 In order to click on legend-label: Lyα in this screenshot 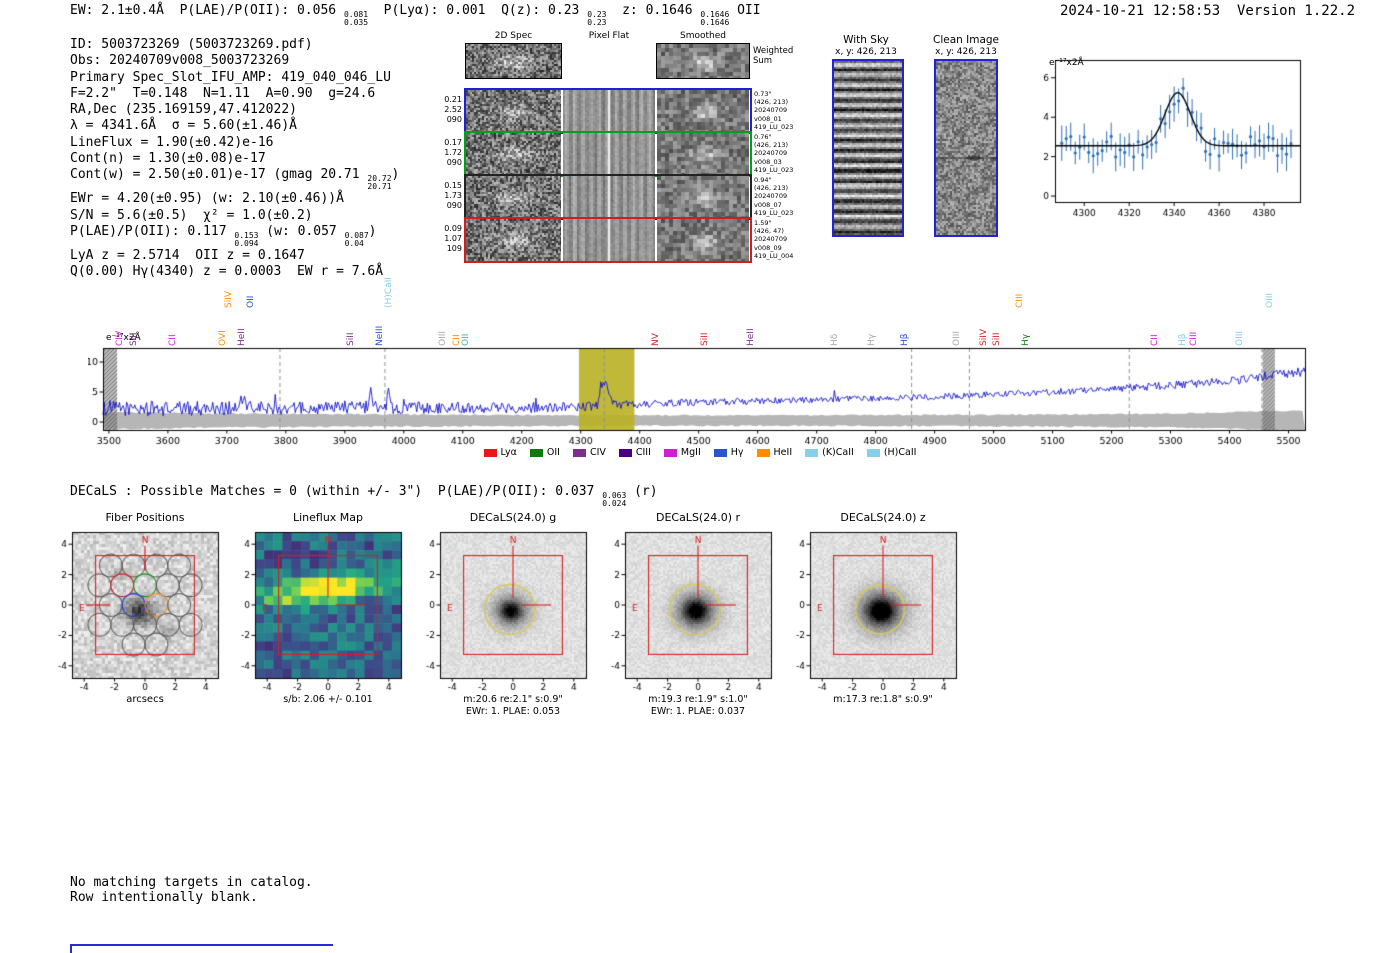, I will do `click(508, 452)`.